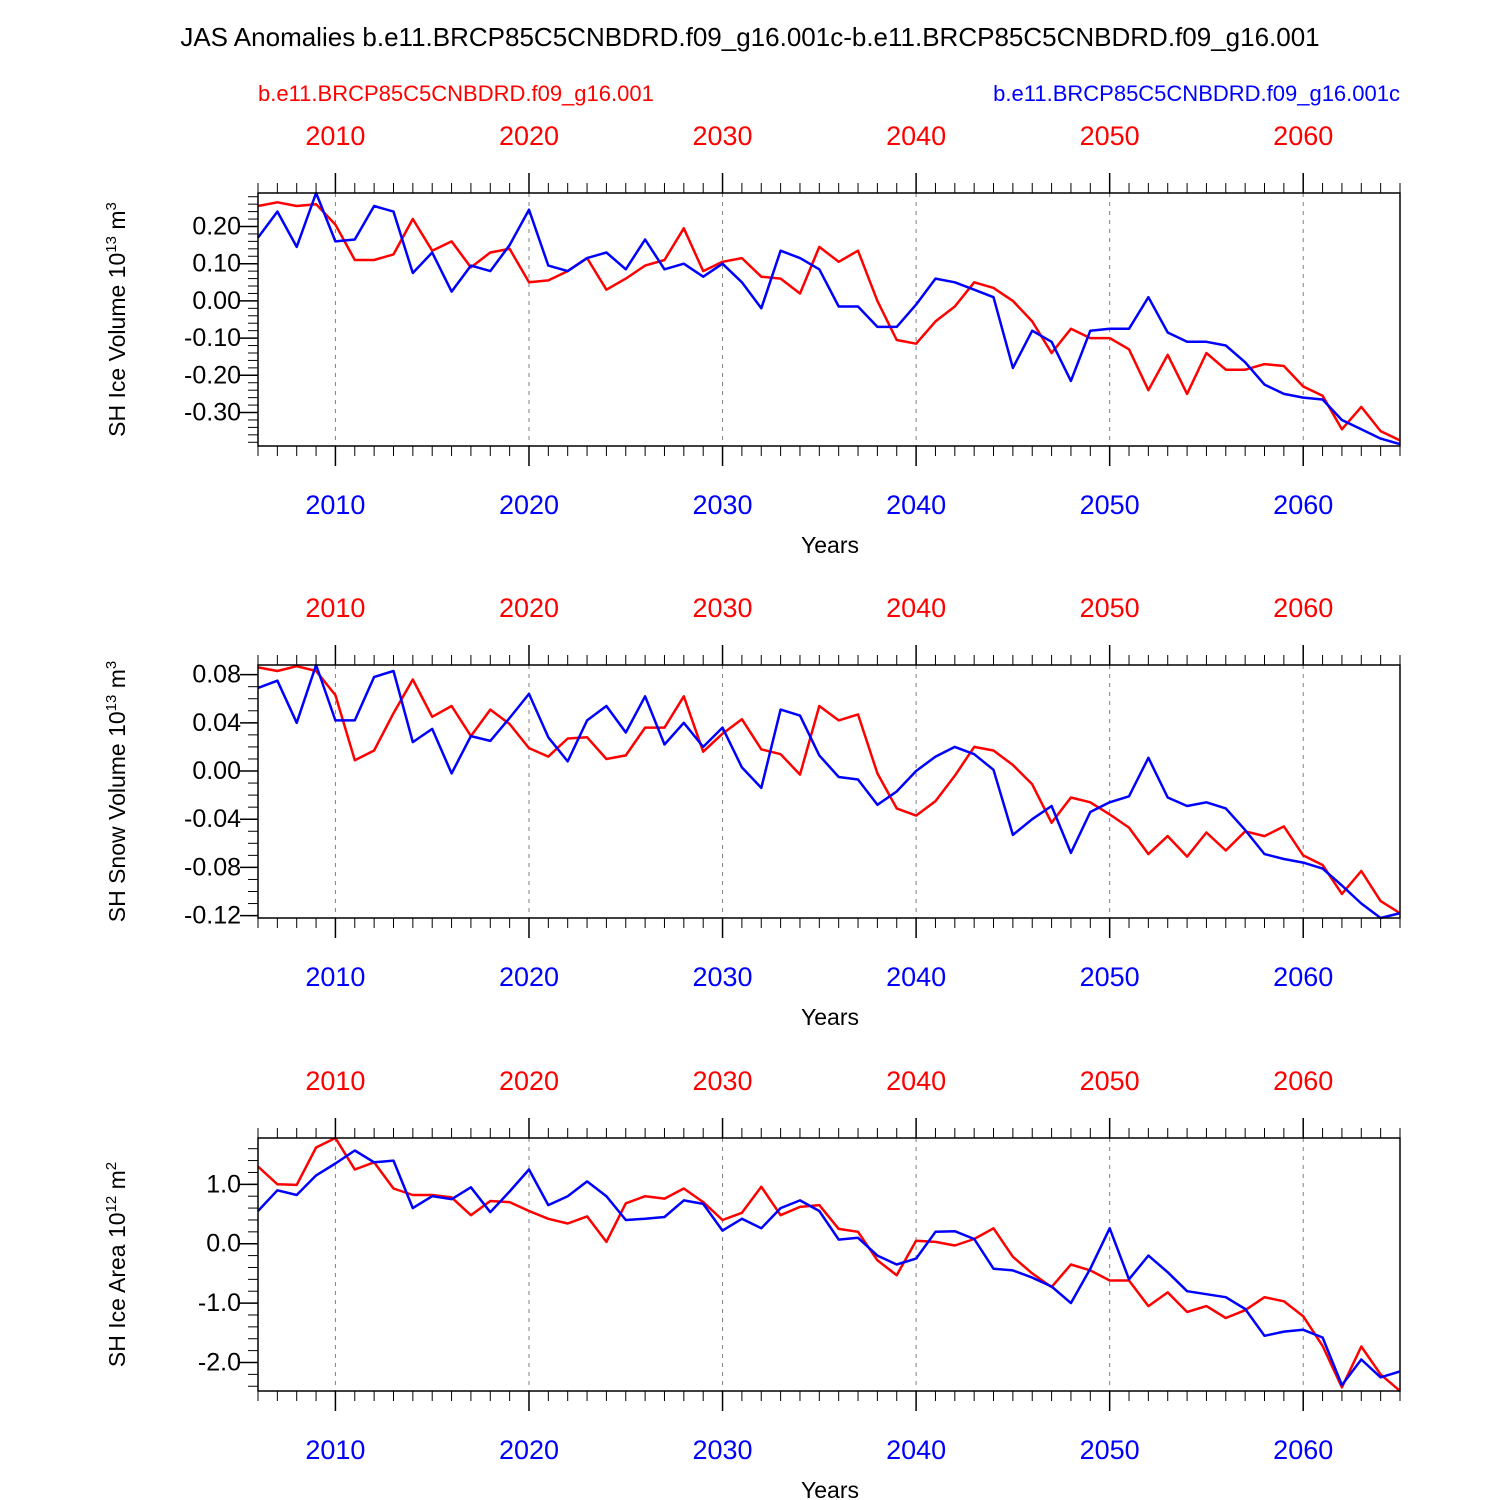 The height and width of the screenshot is (1500, 1500). I want to click on y-tick-label: -2.0, so click(219, 1362).